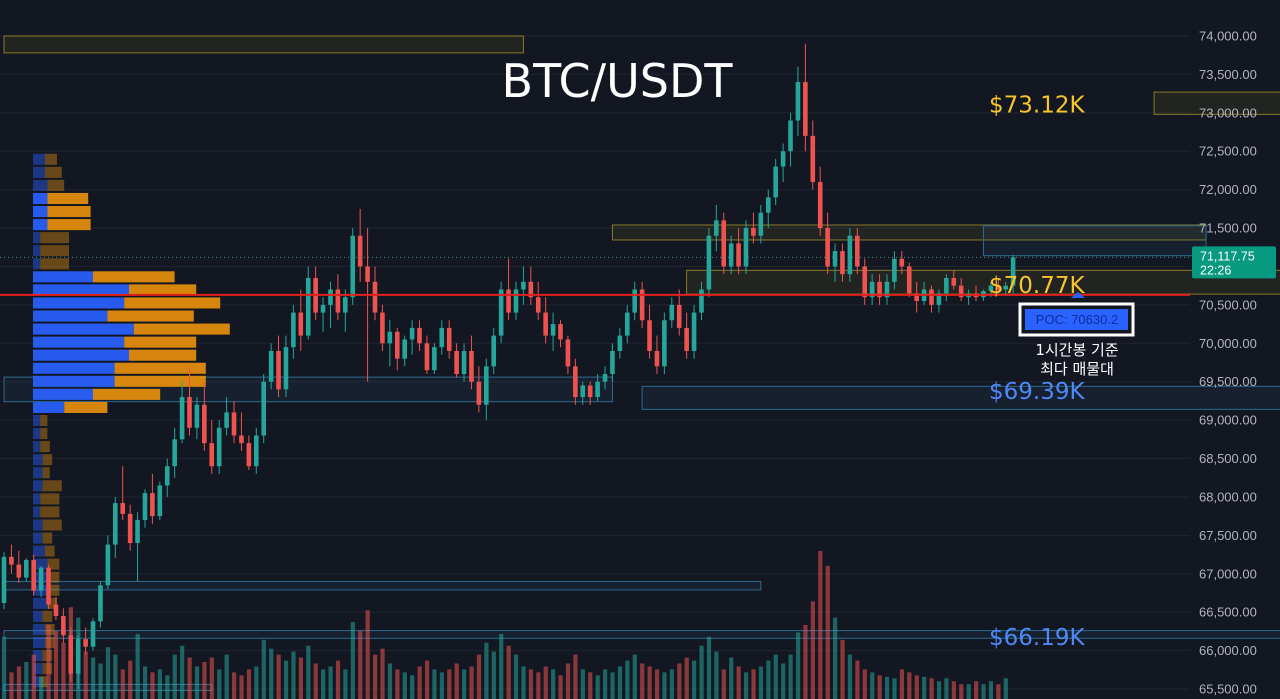  Describe the element at coordinates (1078, 295) in the screenshot. I see `poc-box-pointer` at that location.